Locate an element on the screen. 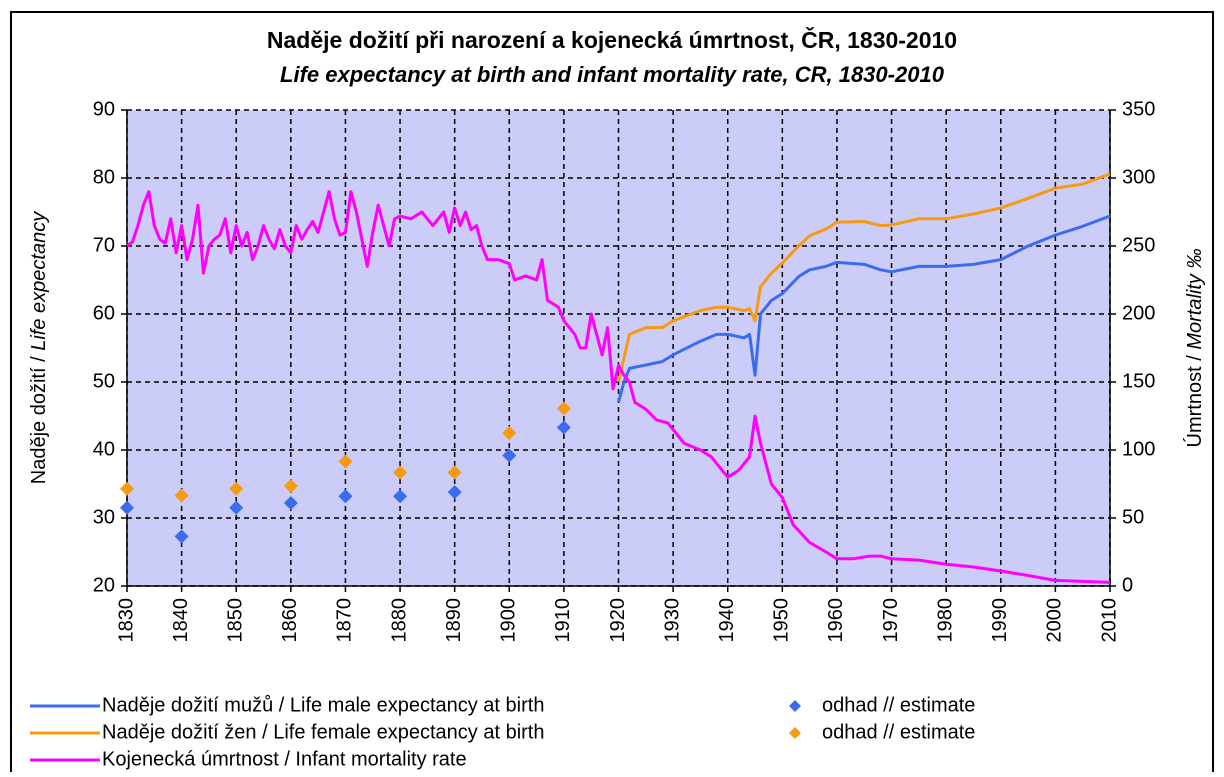  x-tick-label: 1960 is located at coordinates (836, 620).